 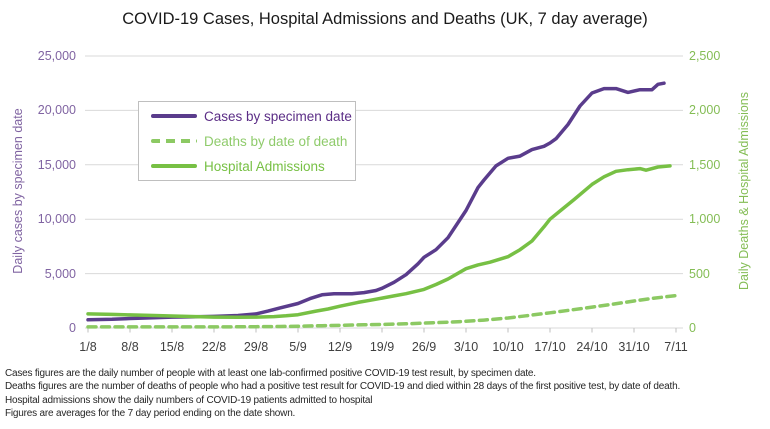 What do you see at coordinates (88, 347) in the screenshot?
I see `x-axis-tick-label: 1/8` at bounding box center [88, 347].